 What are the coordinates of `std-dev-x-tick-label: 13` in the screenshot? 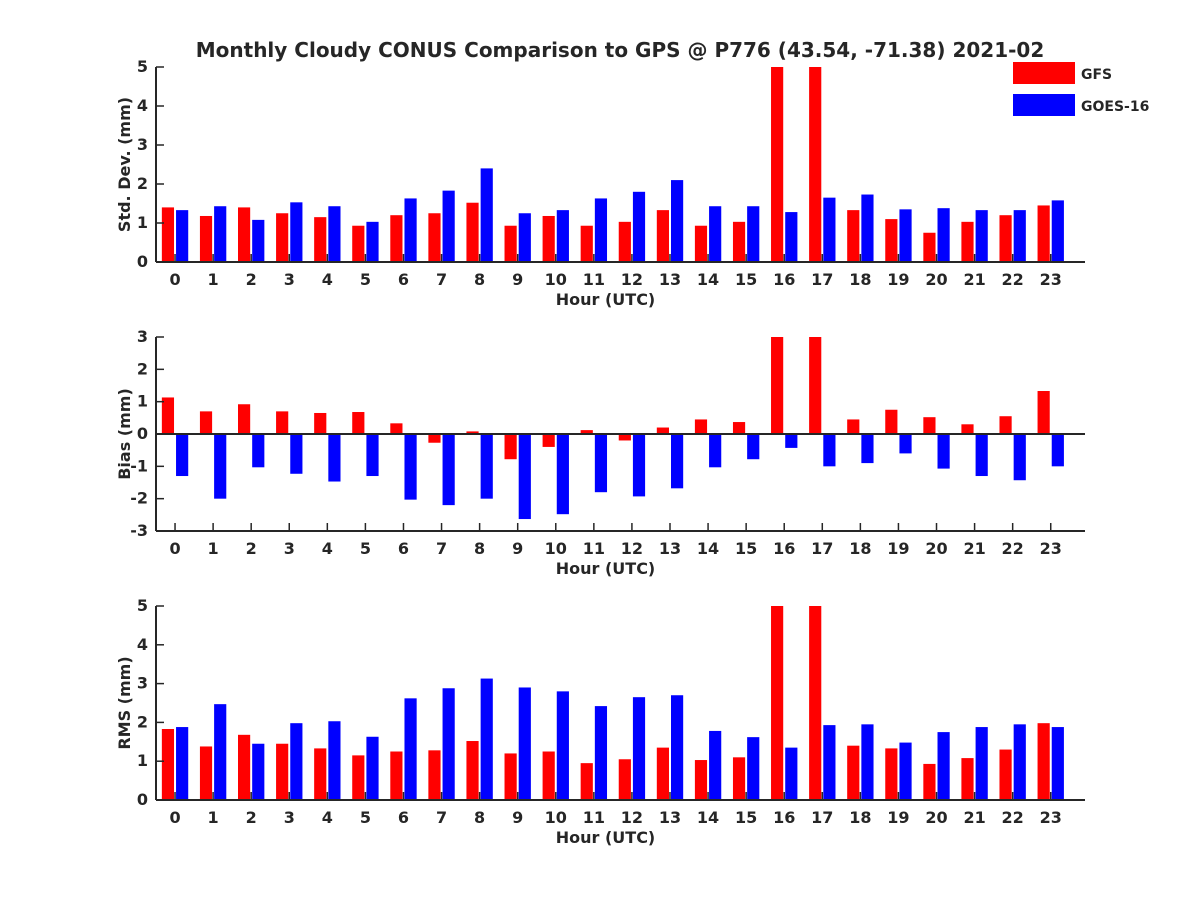 It's located at (670, 279).